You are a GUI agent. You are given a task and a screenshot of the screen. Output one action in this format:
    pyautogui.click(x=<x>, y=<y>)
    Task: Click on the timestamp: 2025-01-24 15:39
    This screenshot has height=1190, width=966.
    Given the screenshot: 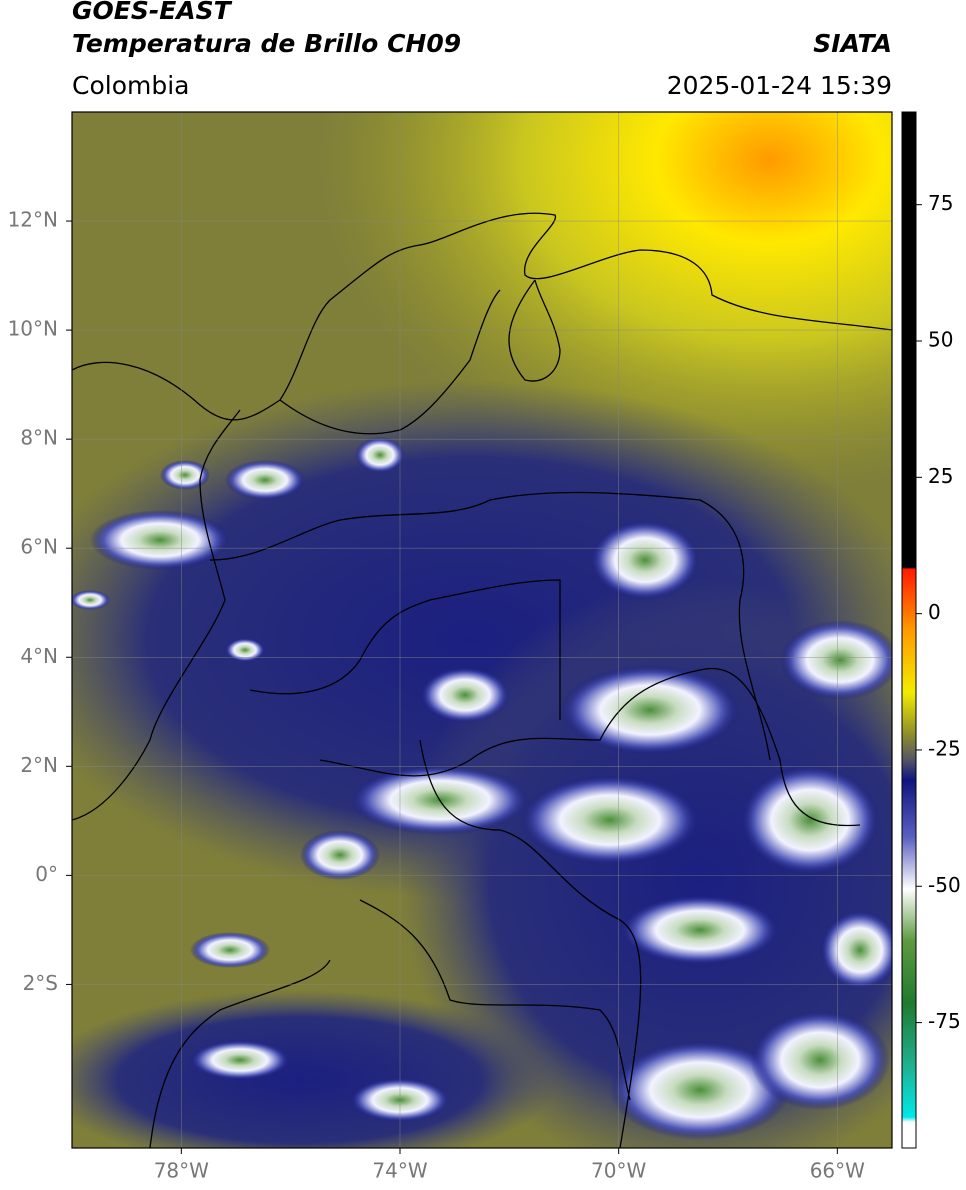 What is the action you would take?
    pyautogui.click(x=779, y=85)
    